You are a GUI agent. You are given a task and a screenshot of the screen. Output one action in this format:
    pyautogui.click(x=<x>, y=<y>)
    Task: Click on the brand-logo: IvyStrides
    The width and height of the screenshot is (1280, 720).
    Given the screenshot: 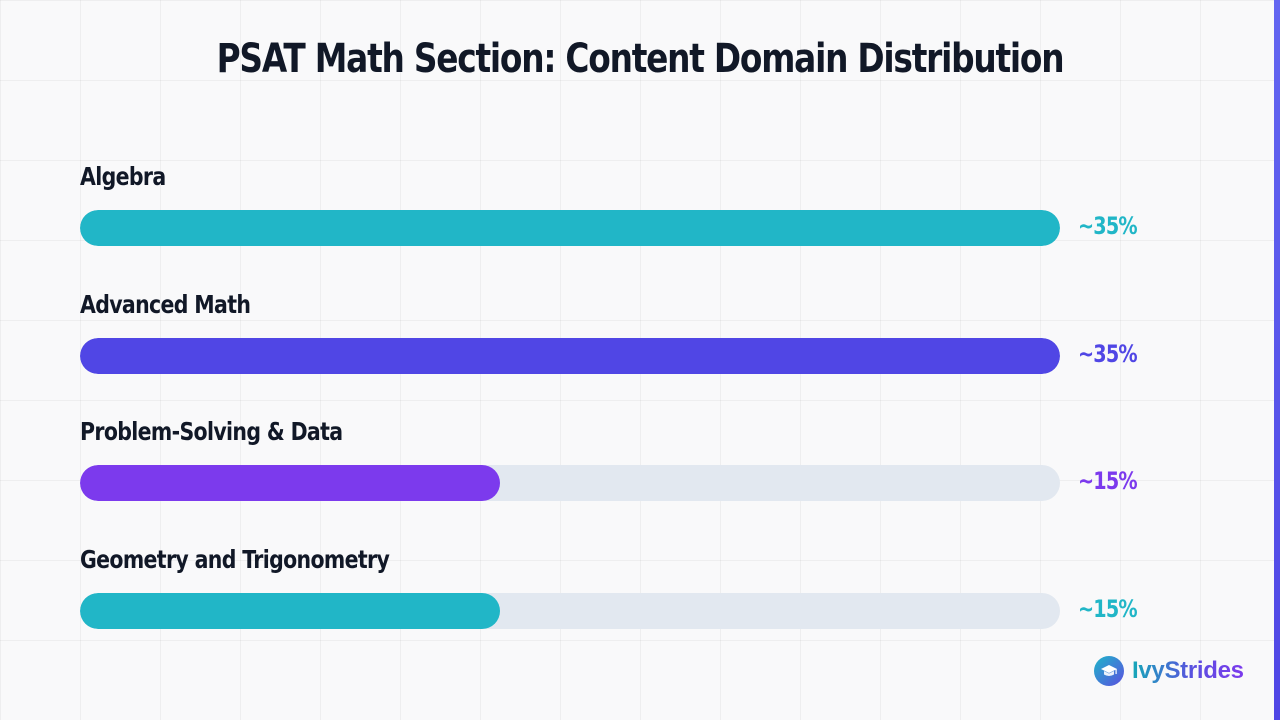 What is the action you would take?
    pyautogui.click(x=1169, y=671)
    